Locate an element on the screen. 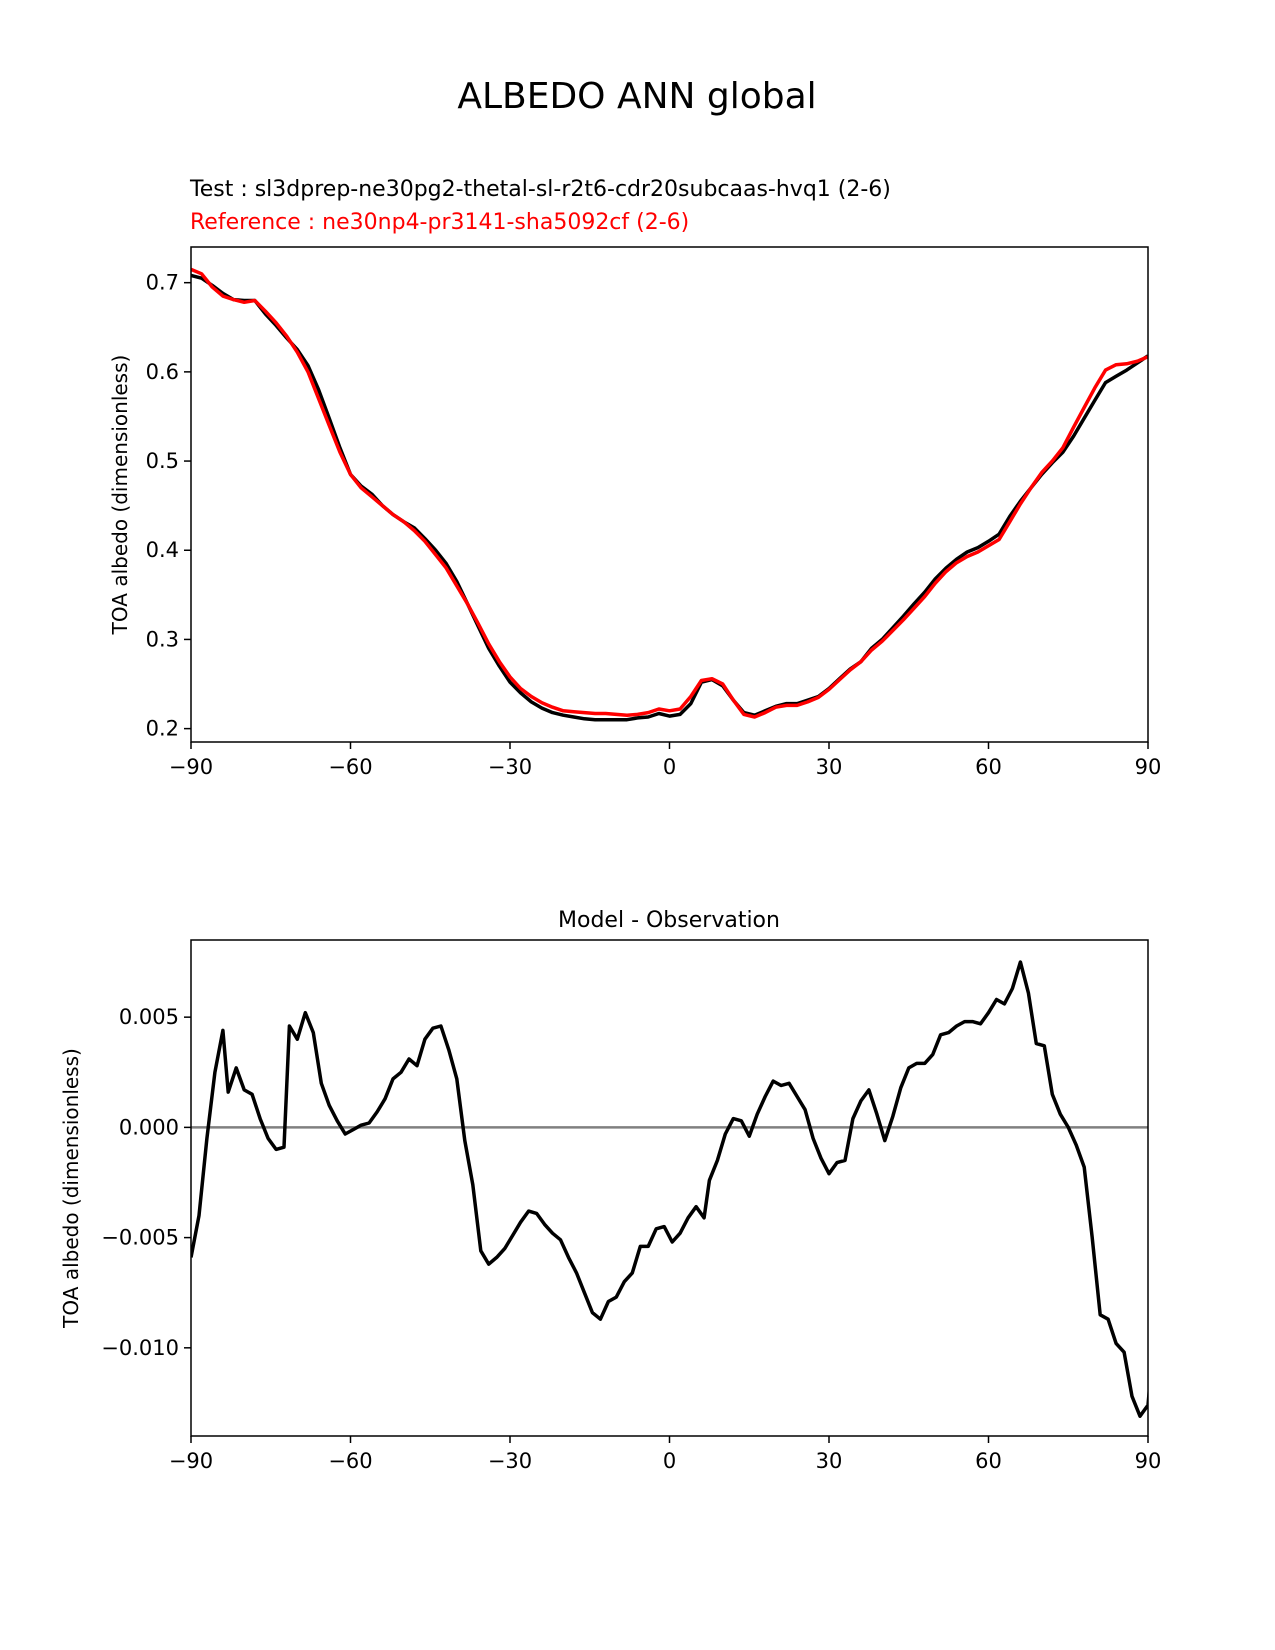 This screenshot has width=1275, height=1650. bottom-x-tick-label: 60 is located at coordinates (988, 1461).